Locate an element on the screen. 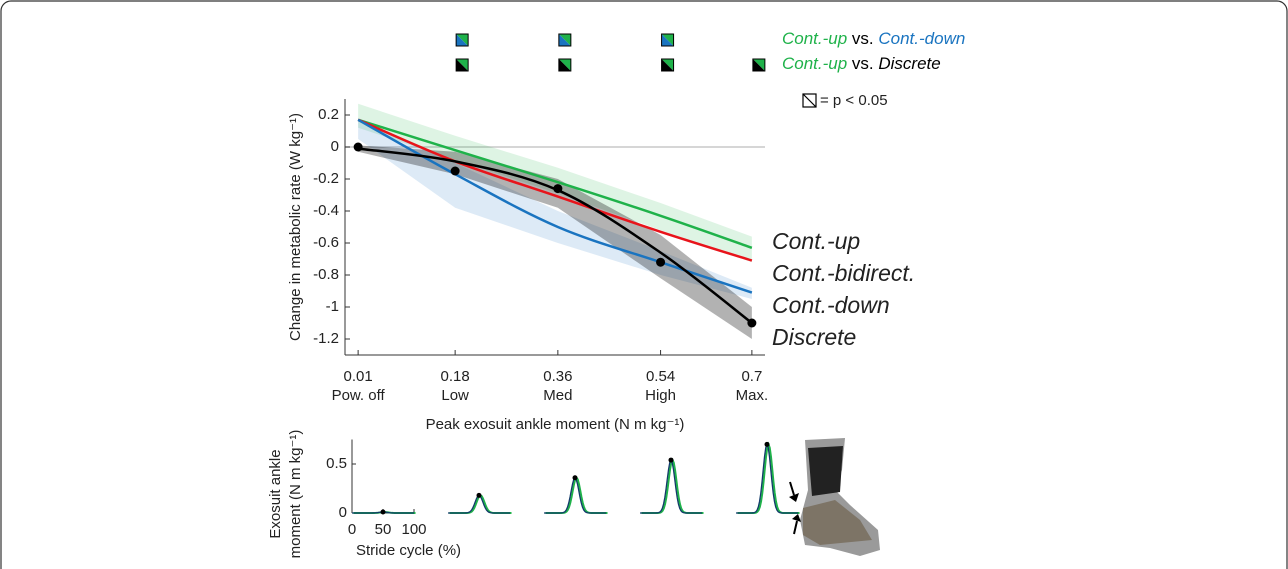 This screenshot has width=1288, height=569. ankle-photo is located at coordinates (834, 497).